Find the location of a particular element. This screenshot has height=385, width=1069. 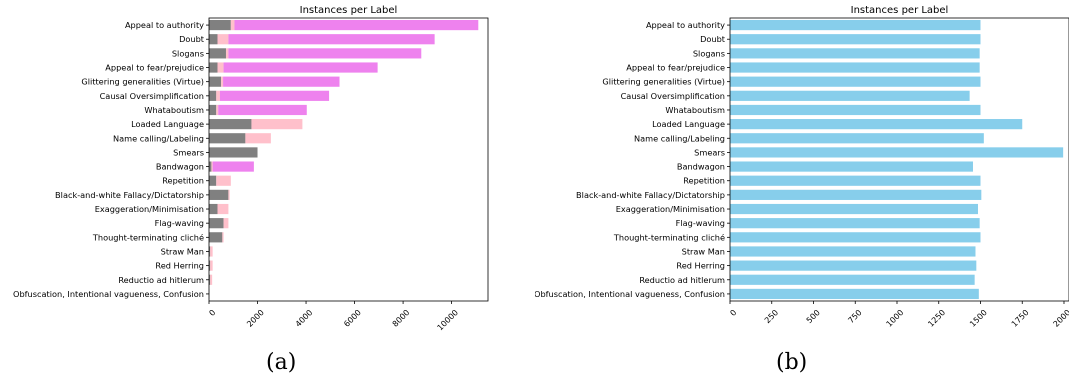

y-tick-label: Whataboutism is located at coordinates (174, 110).